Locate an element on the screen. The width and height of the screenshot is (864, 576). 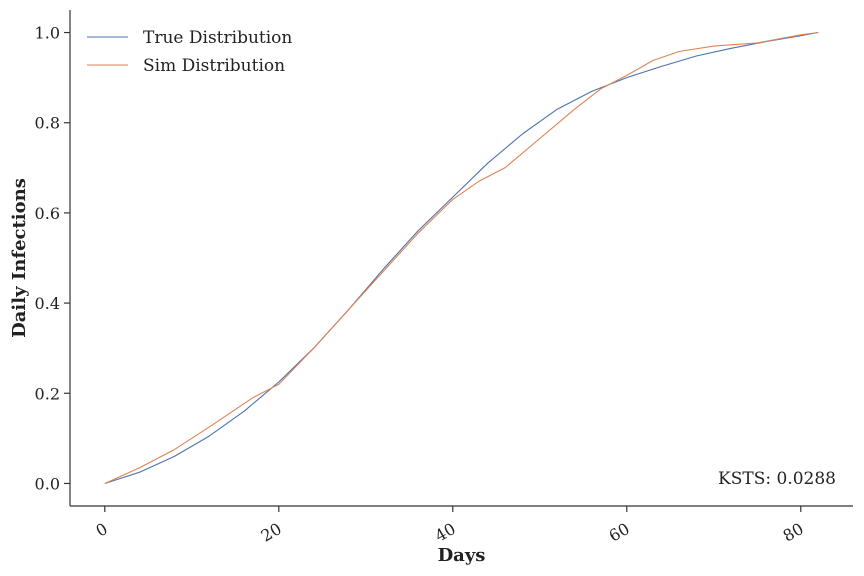
y-ticks: 0.0 0.2 0.4 0.6 0.8 1.0 is located at coordinates (52, 258).